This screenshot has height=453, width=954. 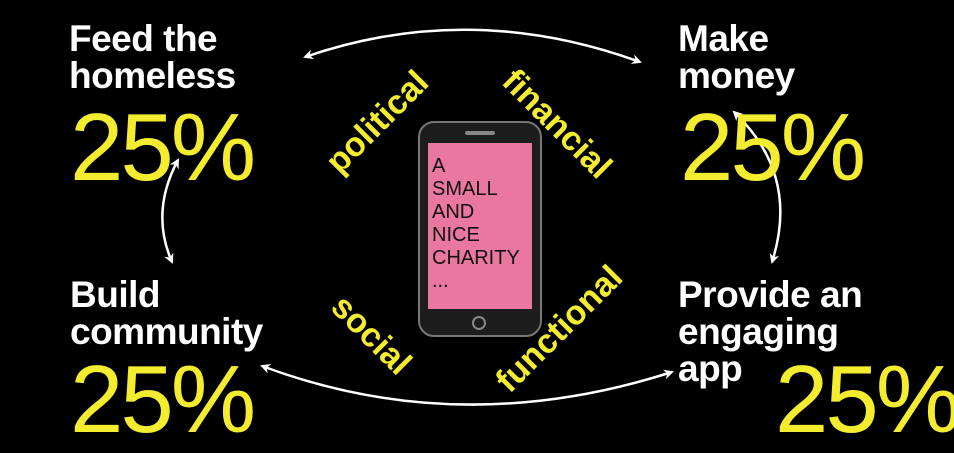 I want to click on screen-line: AND, so click(x=453, y=212).